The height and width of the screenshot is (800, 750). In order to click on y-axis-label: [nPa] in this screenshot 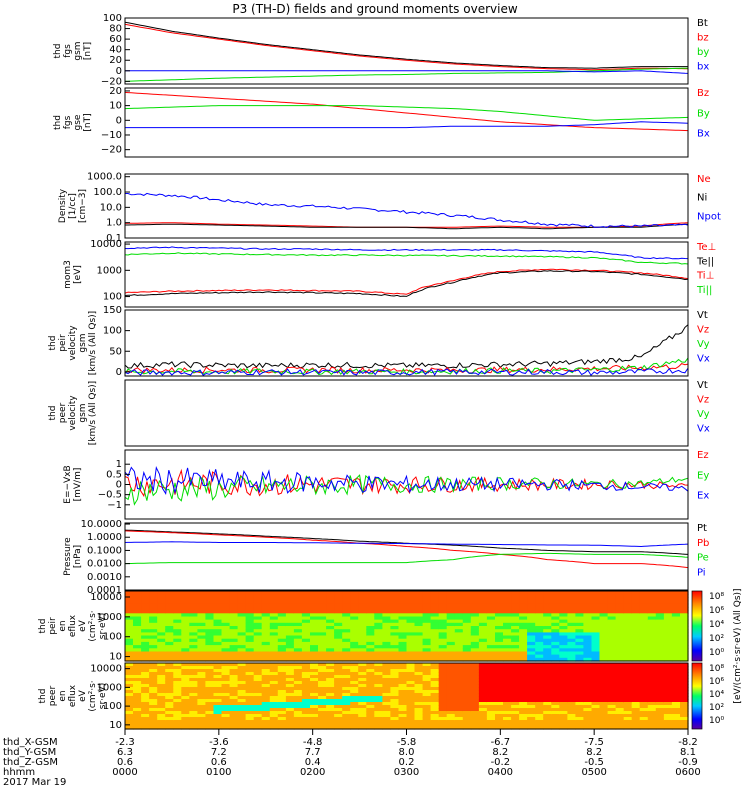, I will do `click(78, 556)`.